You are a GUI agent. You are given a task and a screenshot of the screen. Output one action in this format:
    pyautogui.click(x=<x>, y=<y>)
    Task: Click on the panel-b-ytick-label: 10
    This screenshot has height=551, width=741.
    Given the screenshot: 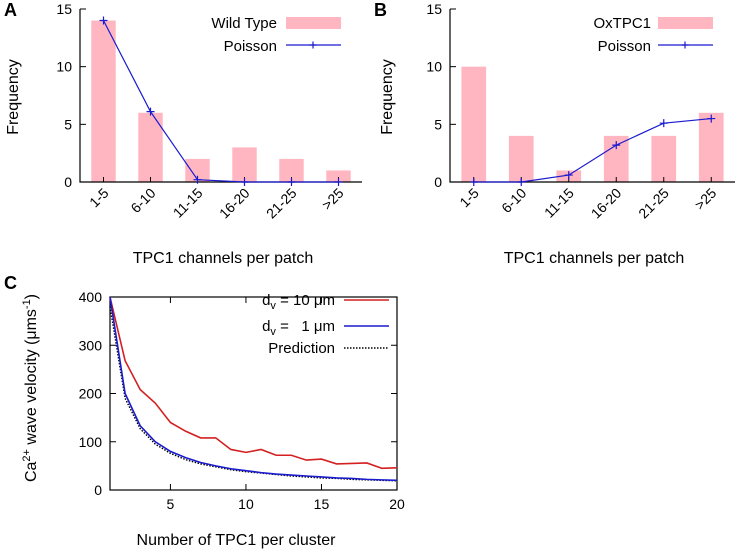 What is the action you would take?
    pyautogui.click(x=434, y=67)
    